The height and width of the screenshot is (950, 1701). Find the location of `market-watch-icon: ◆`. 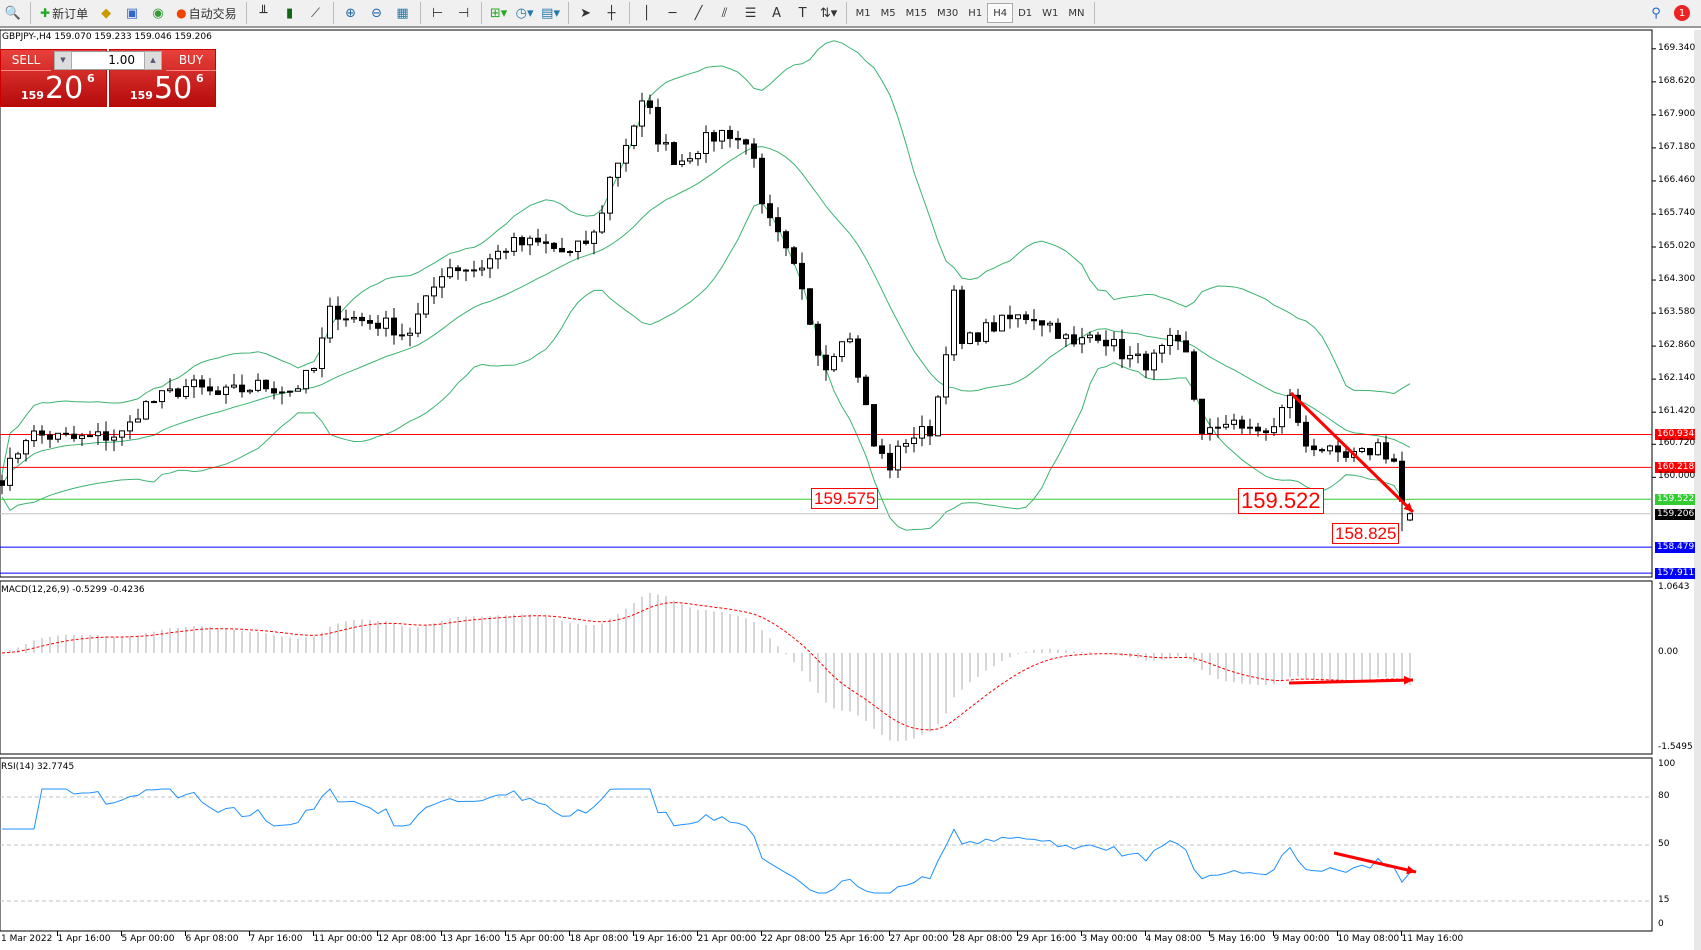

market-watch-icon: ◆ is located at coordinates (106, 13).